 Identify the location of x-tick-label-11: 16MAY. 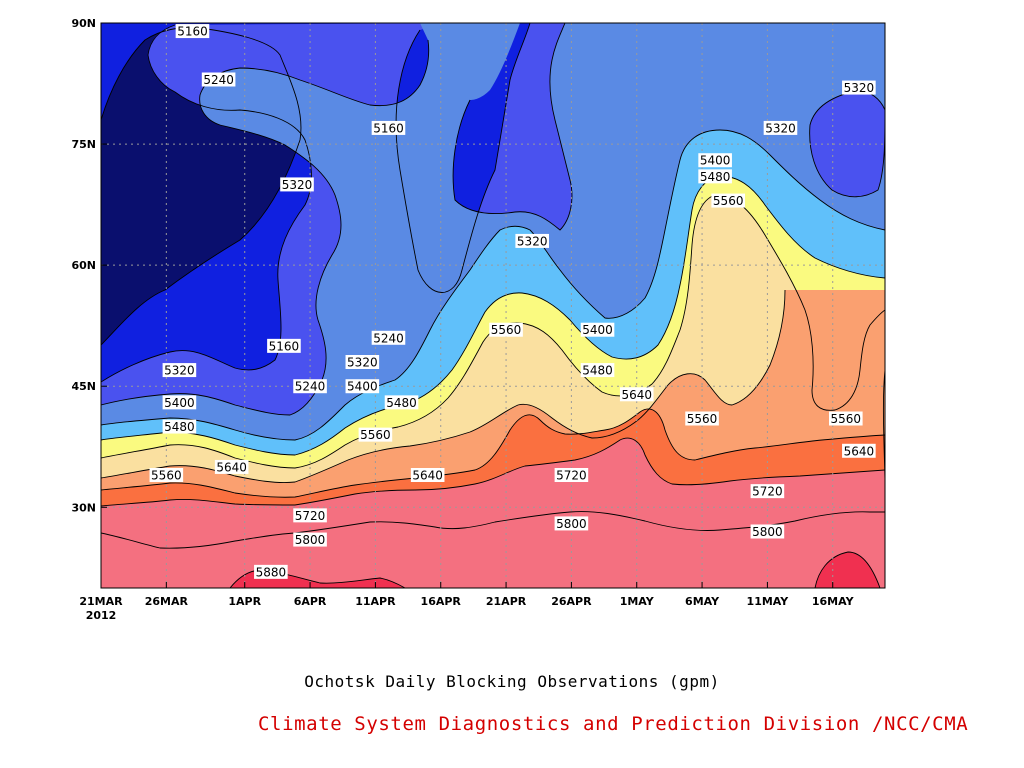
(833, 601).